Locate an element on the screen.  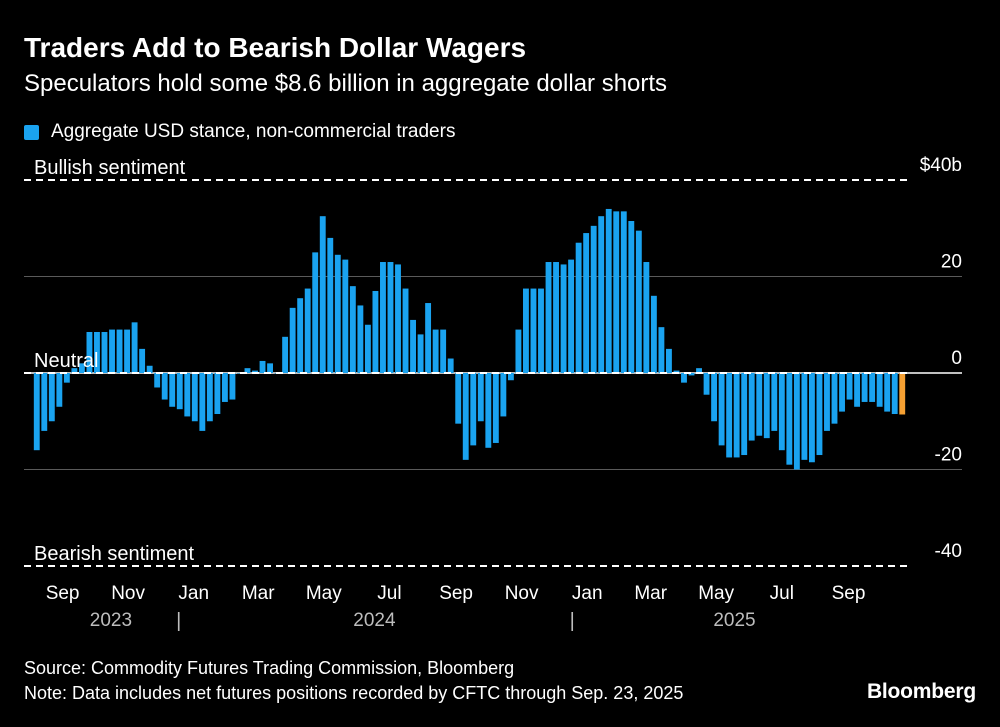
y-tick-label: 0 is located at coordinates (956, 358).